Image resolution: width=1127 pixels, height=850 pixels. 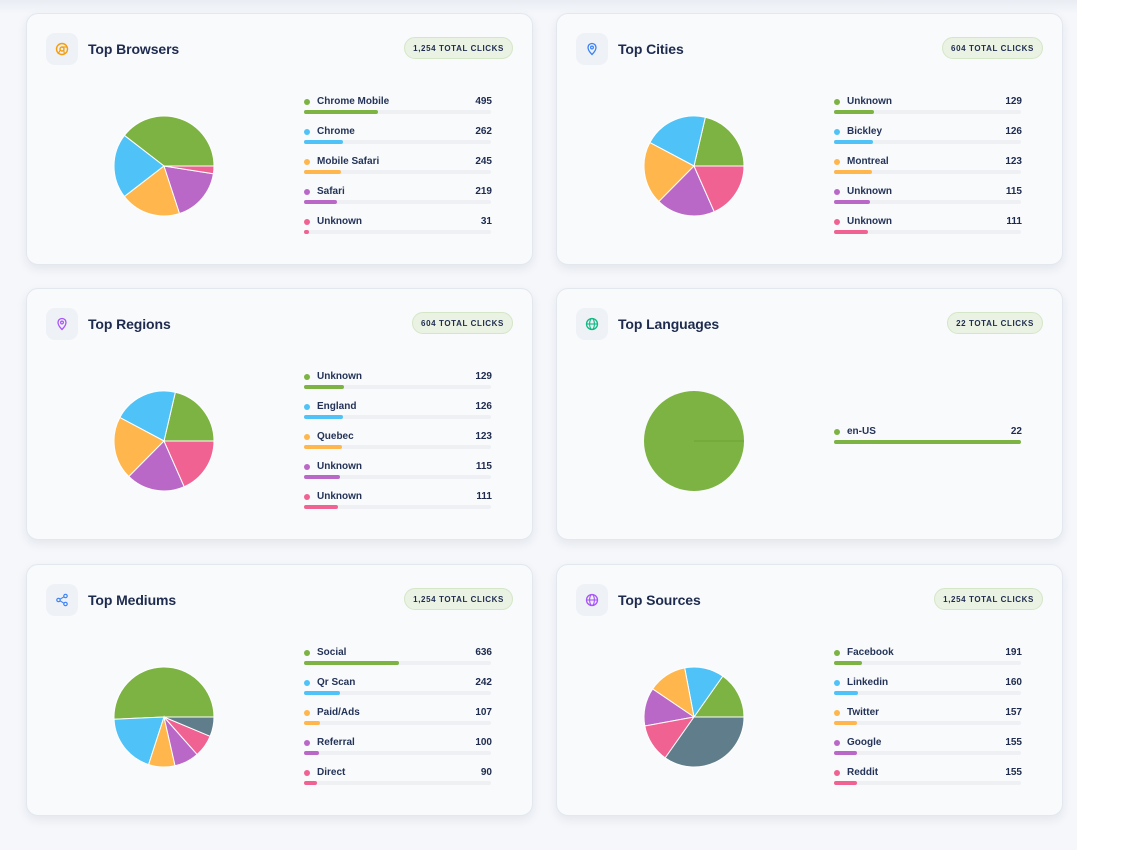 I want to click on item-value: 245, so click(x=483, y=161).